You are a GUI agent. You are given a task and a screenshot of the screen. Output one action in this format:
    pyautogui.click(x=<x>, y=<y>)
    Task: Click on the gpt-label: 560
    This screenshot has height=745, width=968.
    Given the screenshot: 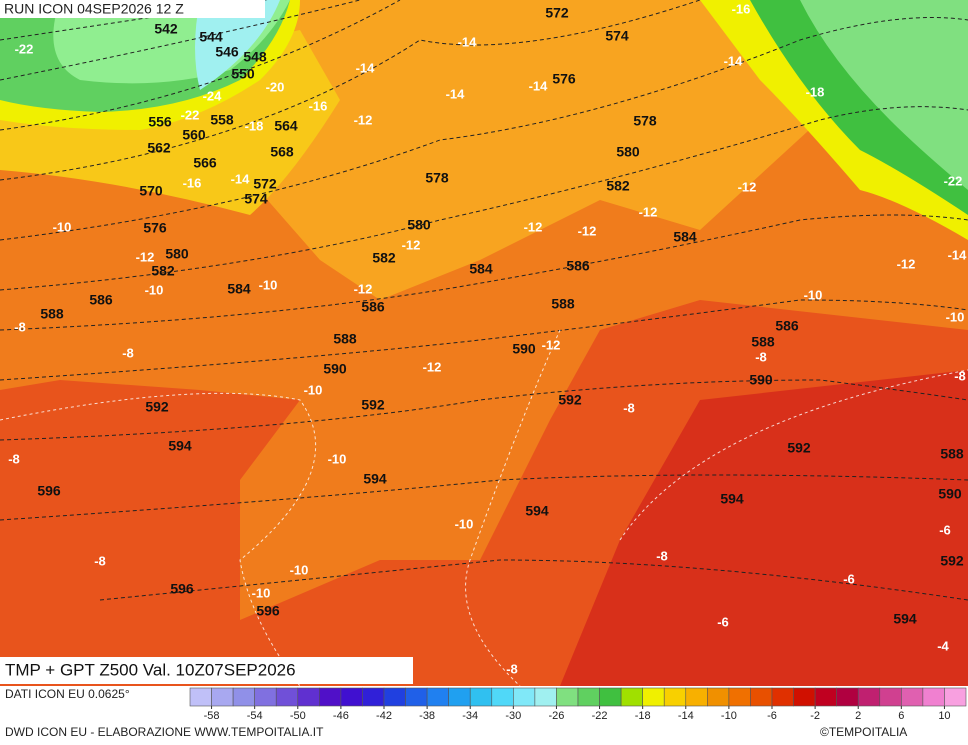 What is the action you would take?
    pyautogui.click(x=194, y=135)
    